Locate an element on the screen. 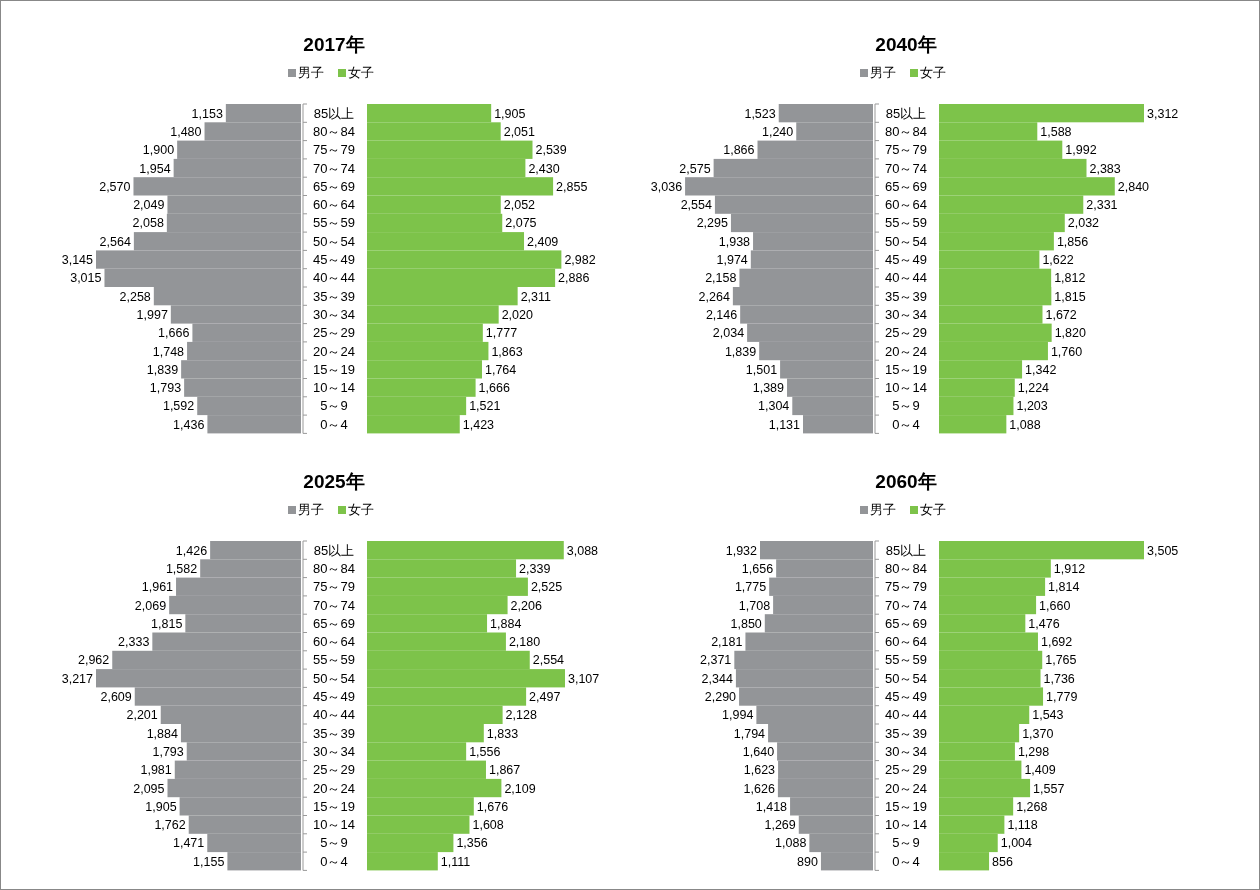  data-label: 1,004 is located at coordinates (1016, 843).